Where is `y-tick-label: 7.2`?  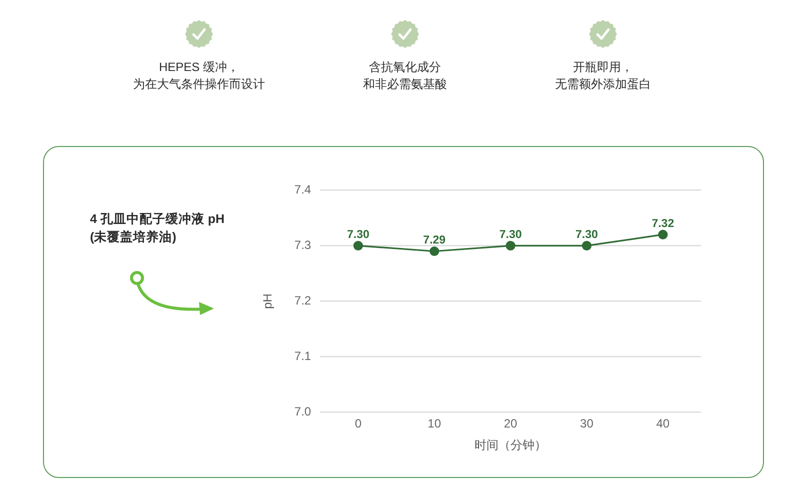
y-tick-label: 7.2 is located at coordinates (303, 301).